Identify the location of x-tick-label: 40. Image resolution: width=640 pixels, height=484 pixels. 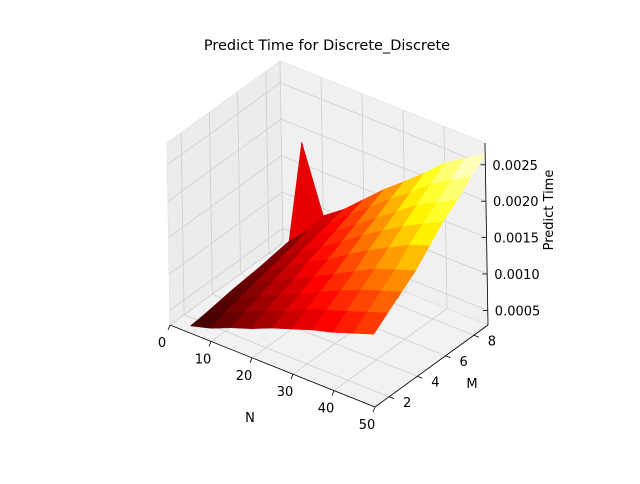
(326, 409).